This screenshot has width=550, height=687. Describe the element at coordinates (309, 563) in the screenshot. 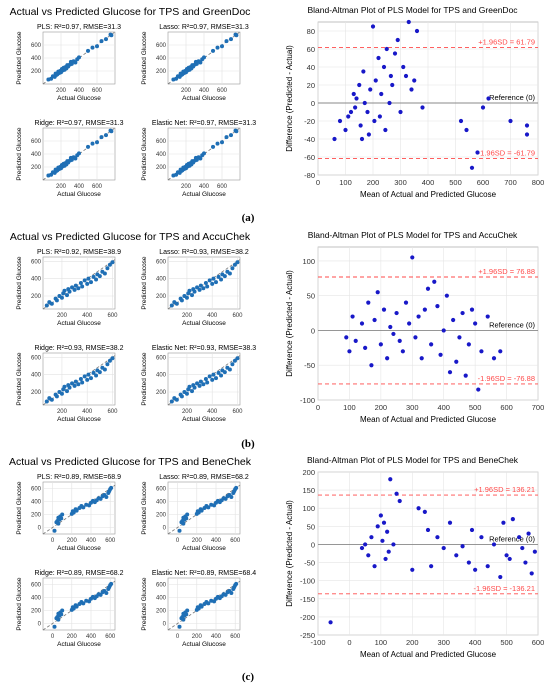

I see `y-tick-label: -50` at that location.